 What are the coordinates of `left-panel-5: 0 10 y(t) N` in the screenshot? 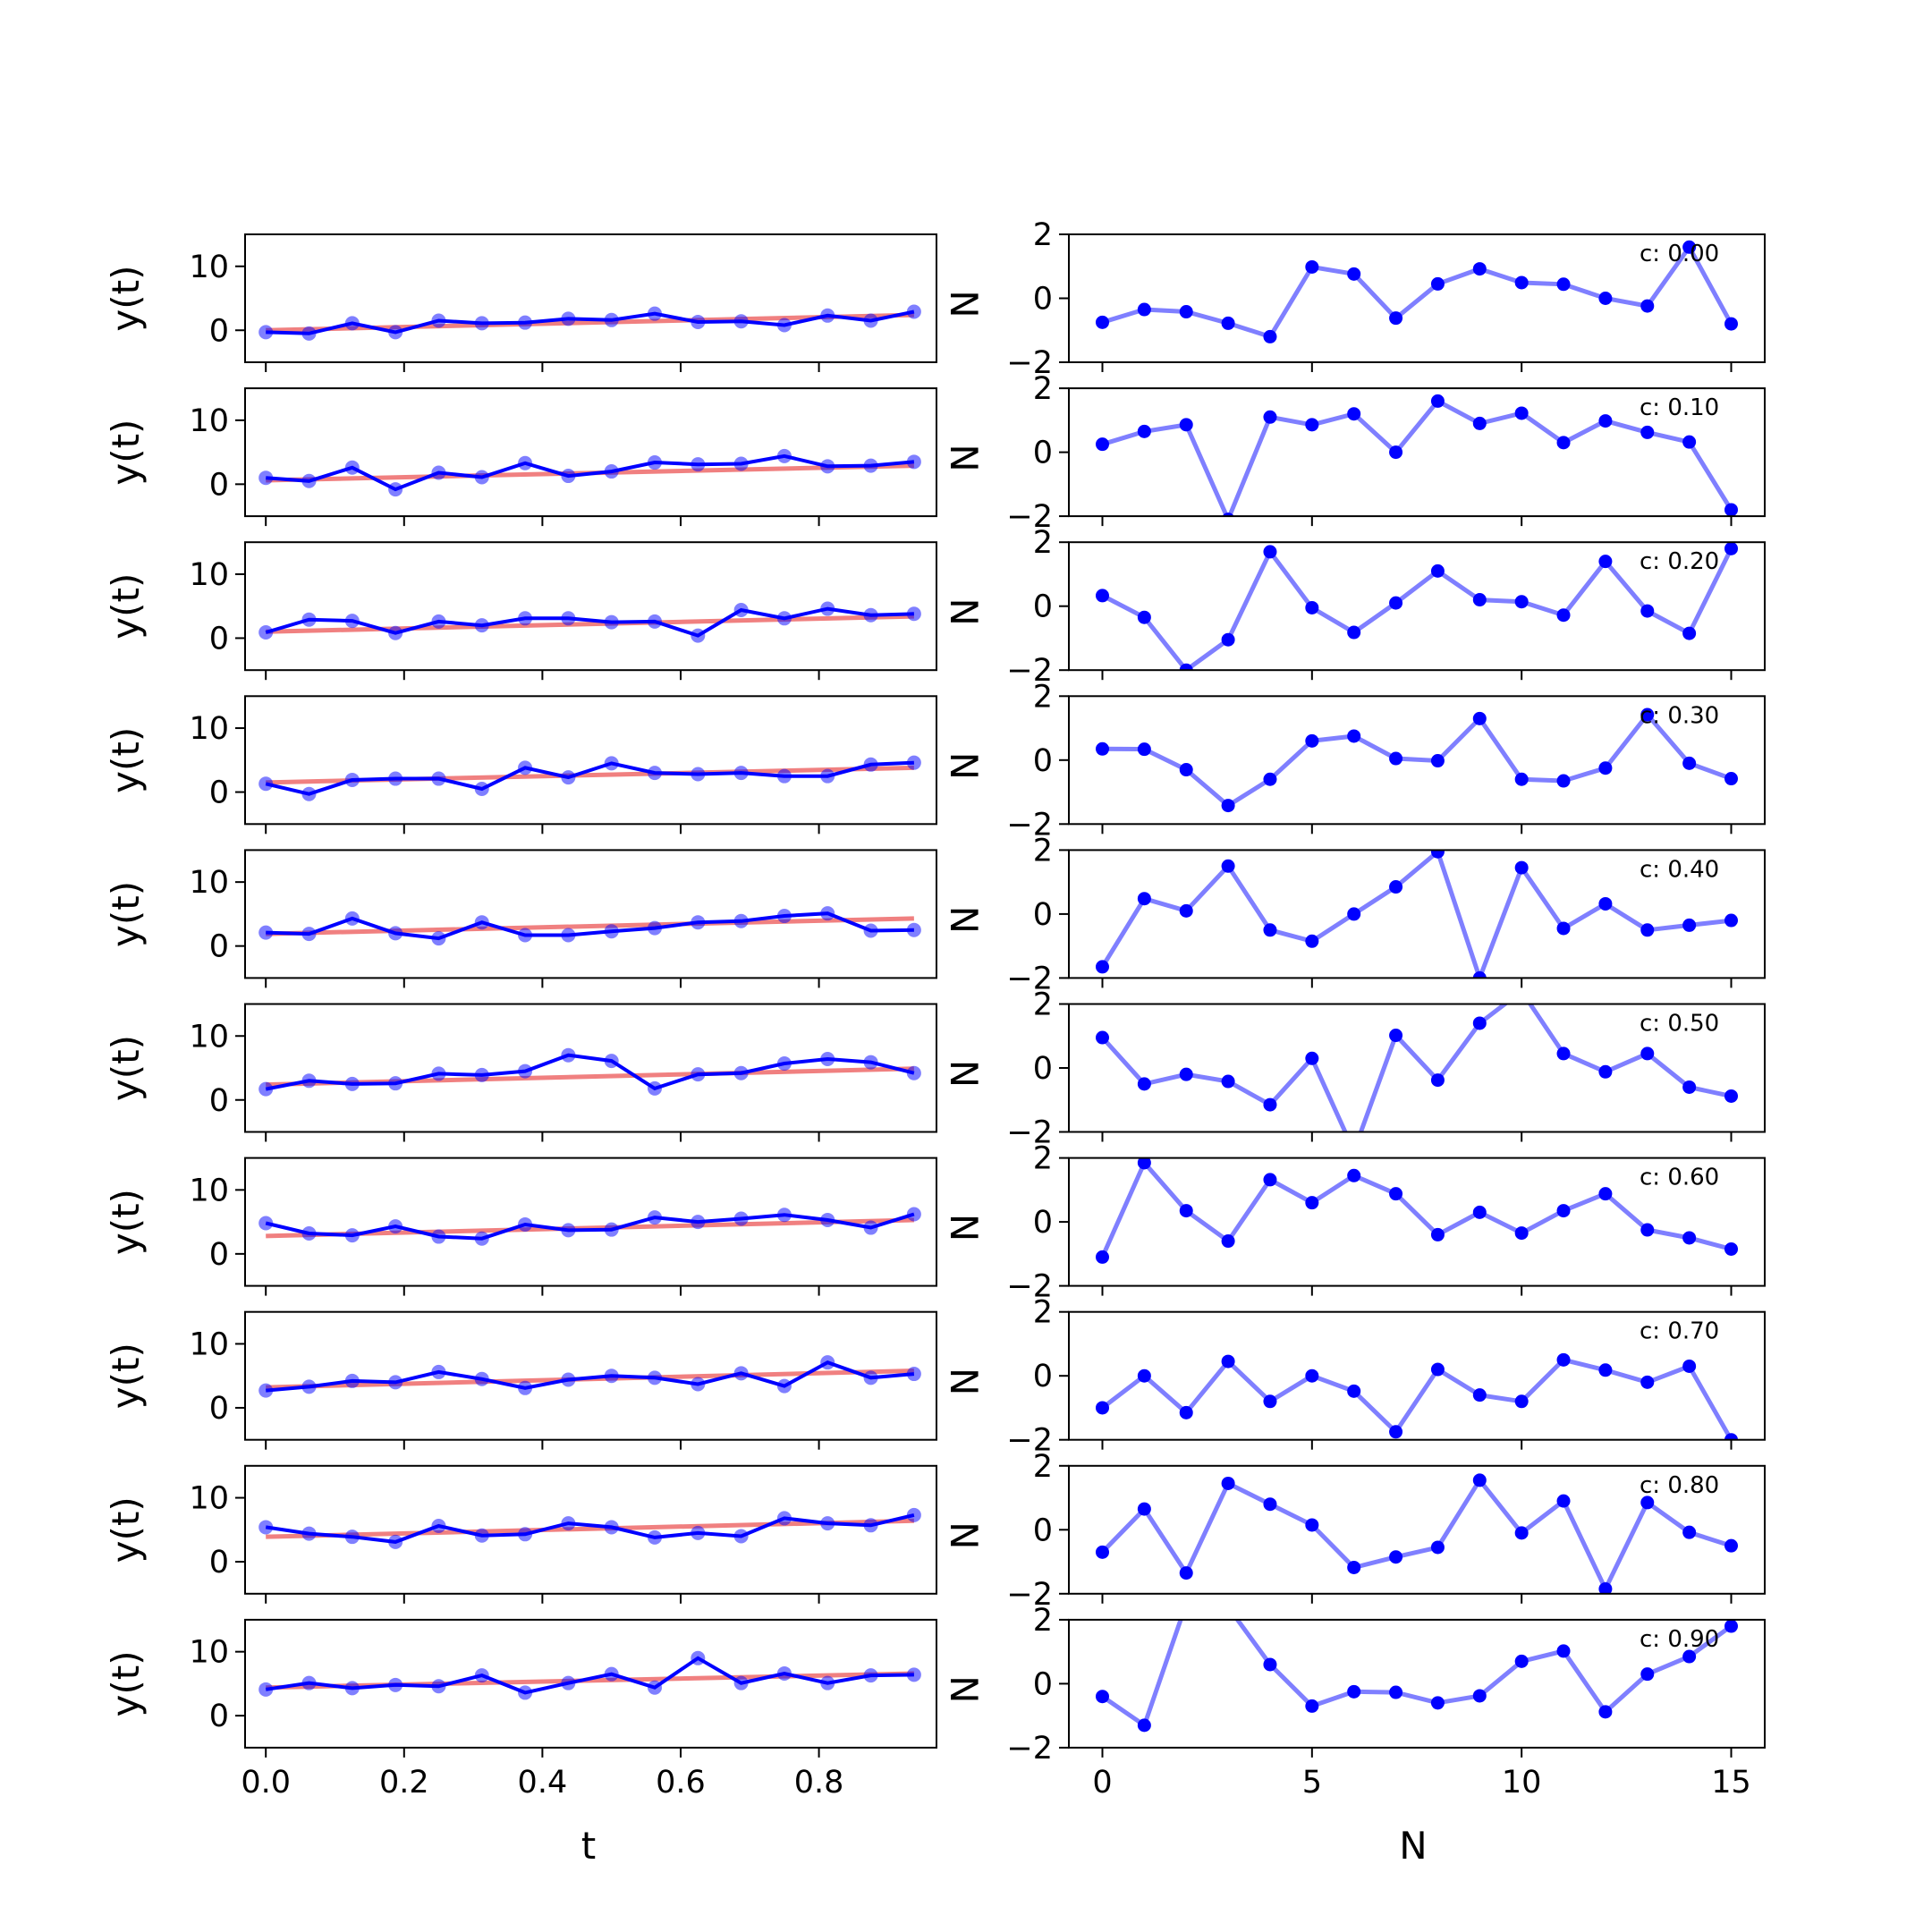 It's located at (545, 1072).